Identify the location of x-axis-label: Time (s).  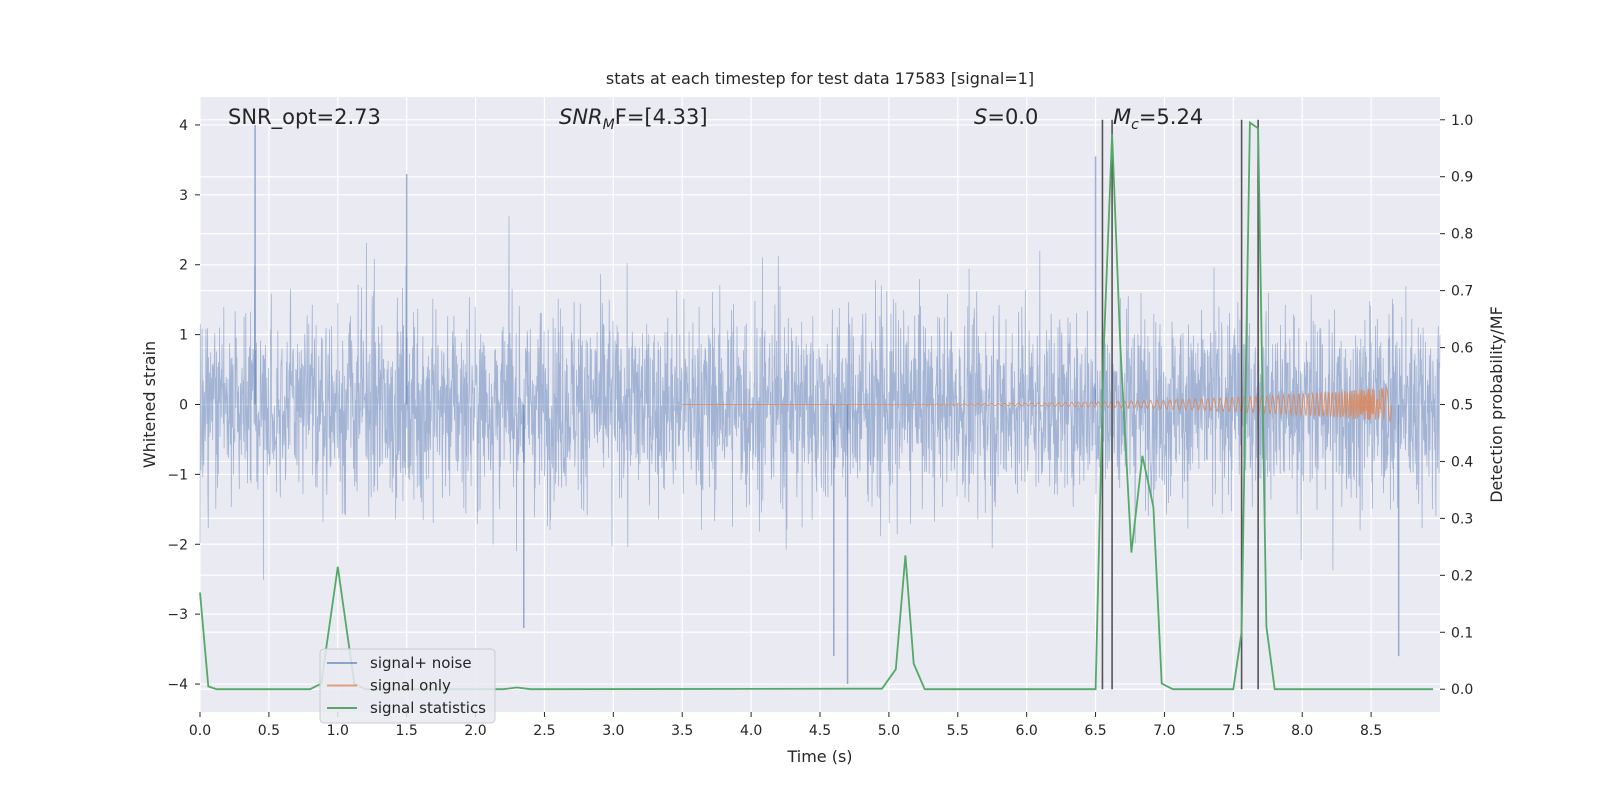
(819, 756).